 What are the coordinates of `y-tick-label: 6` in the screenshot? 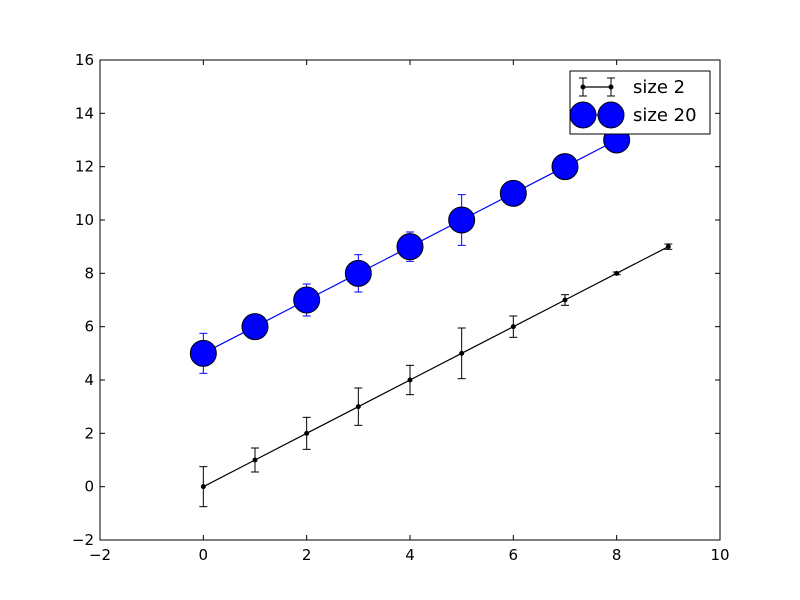 It's located at (89, 327).